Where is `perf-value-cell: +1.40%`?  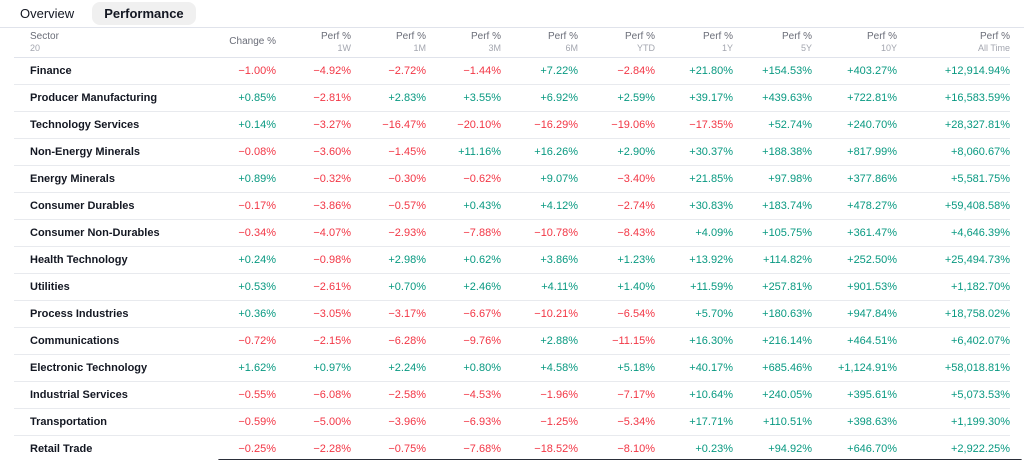 perf-value-cell: +1.40% is located at coordinates (616, 287).